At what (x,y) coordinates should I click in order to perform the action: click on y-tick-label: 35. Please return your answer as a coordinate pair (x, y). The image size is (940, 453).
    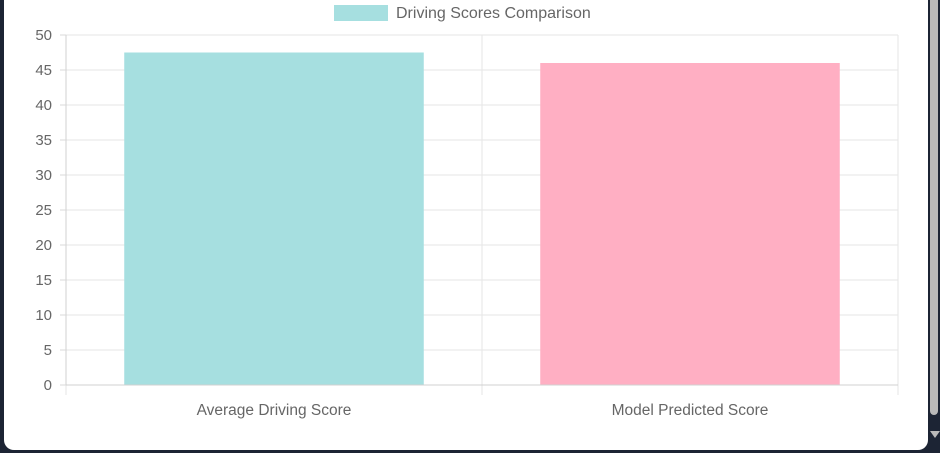
    Looking at the image, I should click on (43, 140).